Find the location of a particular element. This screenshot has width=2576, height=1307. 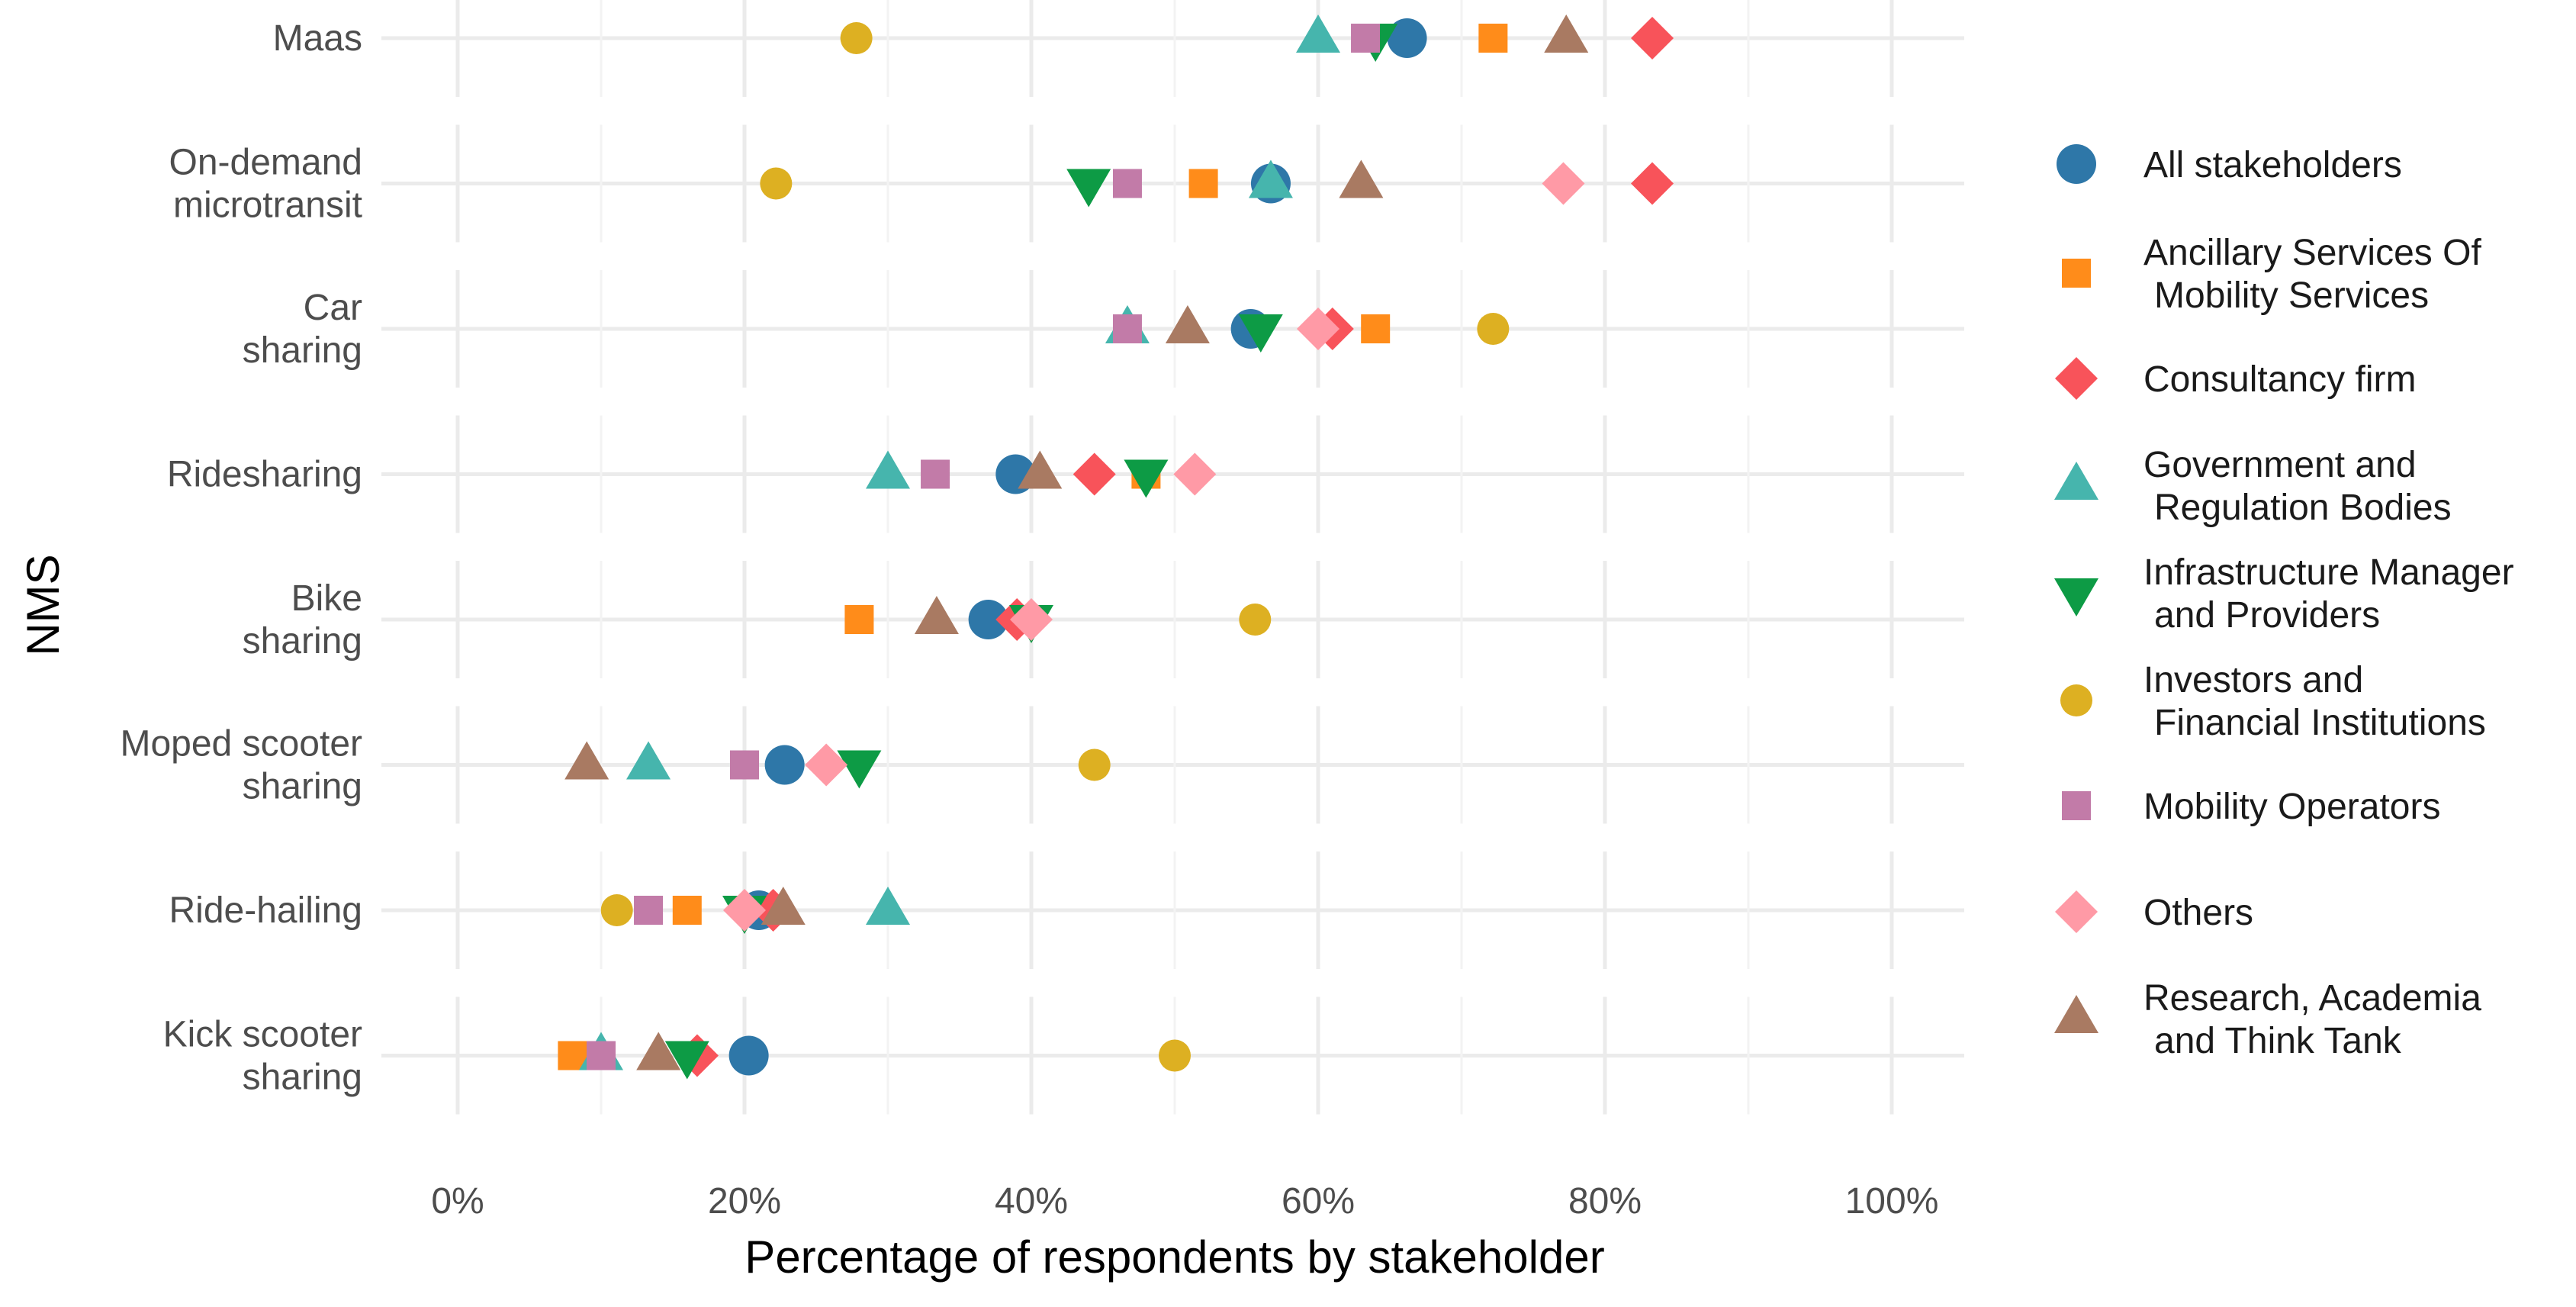

x-tick-label: 60% is located at coordinates (1318, 1201).